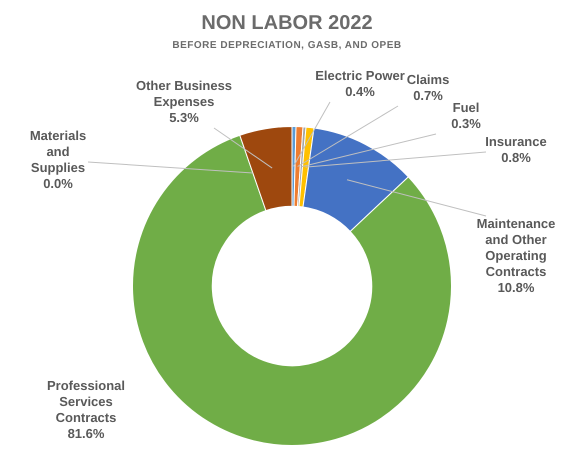 The height and width of the screenshot is (464, 574). I want to click on slice-label: Fuel, so click(466, 108).